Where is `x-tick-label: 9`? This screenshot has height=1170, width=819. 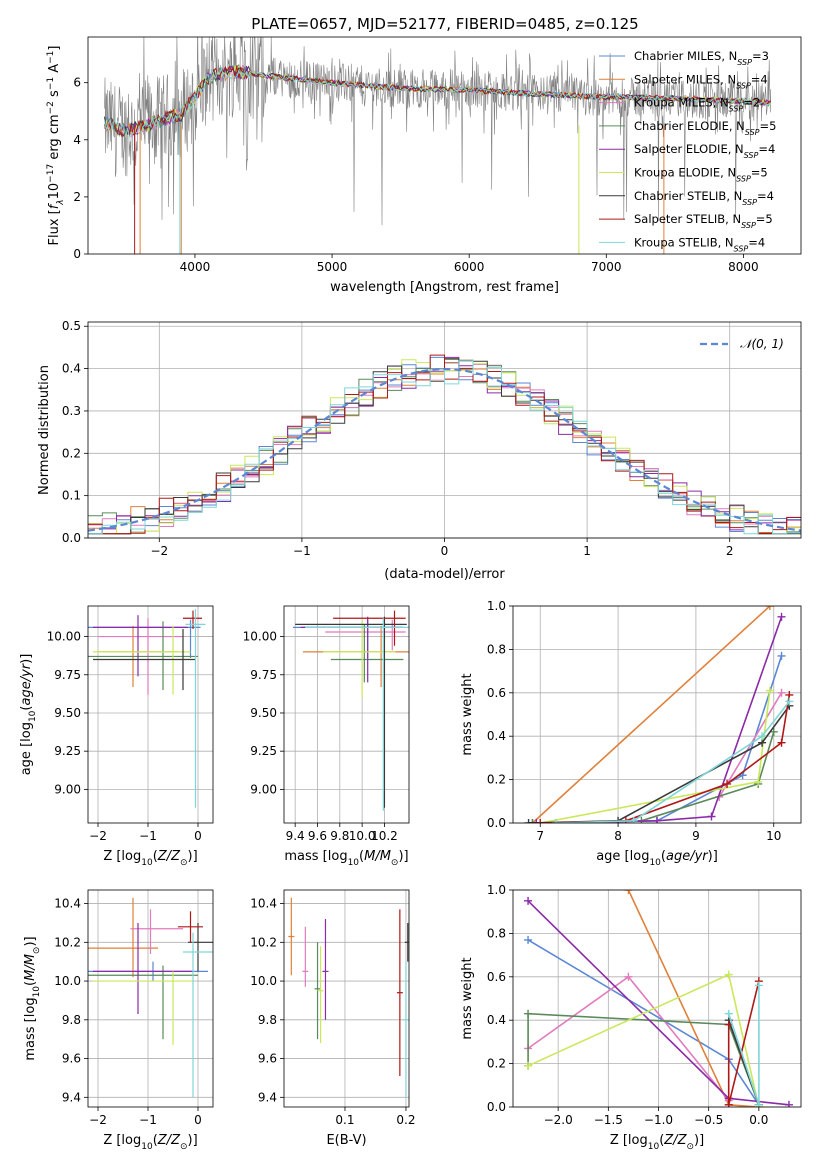
x-tick-label: 9 is located at coordinates (696, 836).